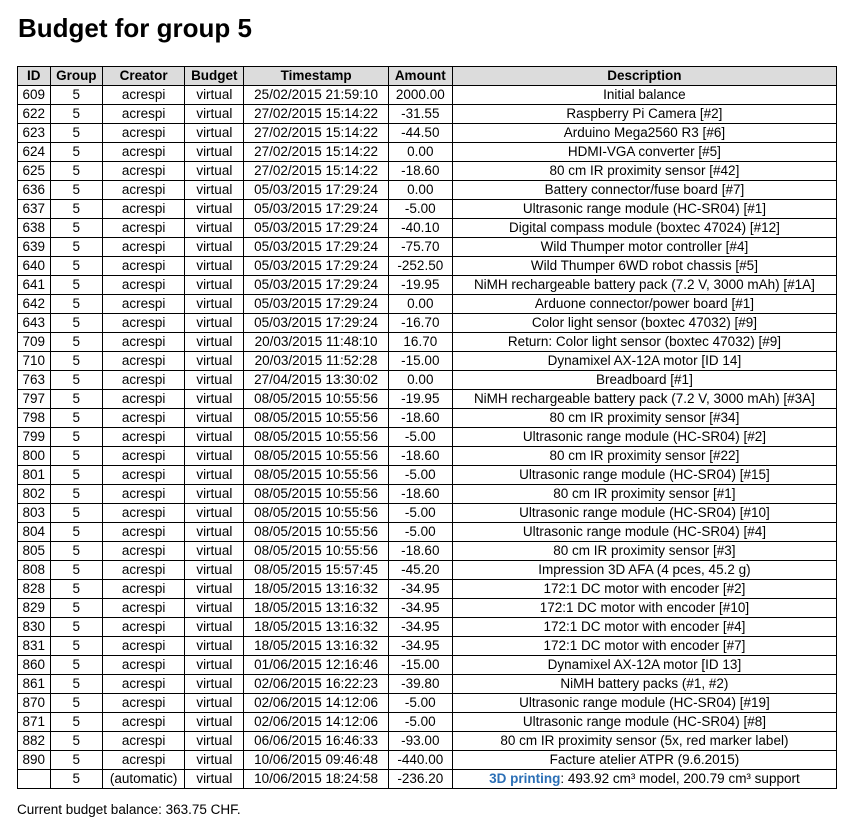 This screenshot has height=825, width=845. What do you see at coordinates (644, 589) in the screenshot?
I see `cell-description: 172:1 DC motor with encoder [#2]` at bounding box center [644, 589].